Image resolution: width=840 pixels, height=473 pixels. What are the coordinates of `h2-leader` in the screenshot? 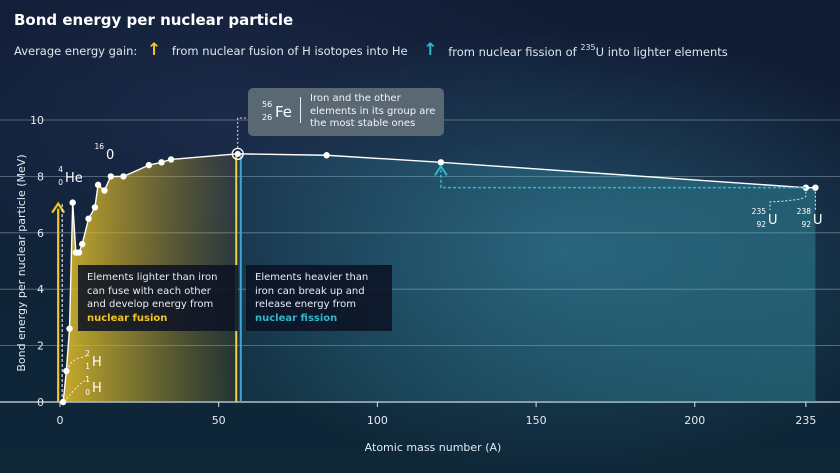 It's located at (77, 363).